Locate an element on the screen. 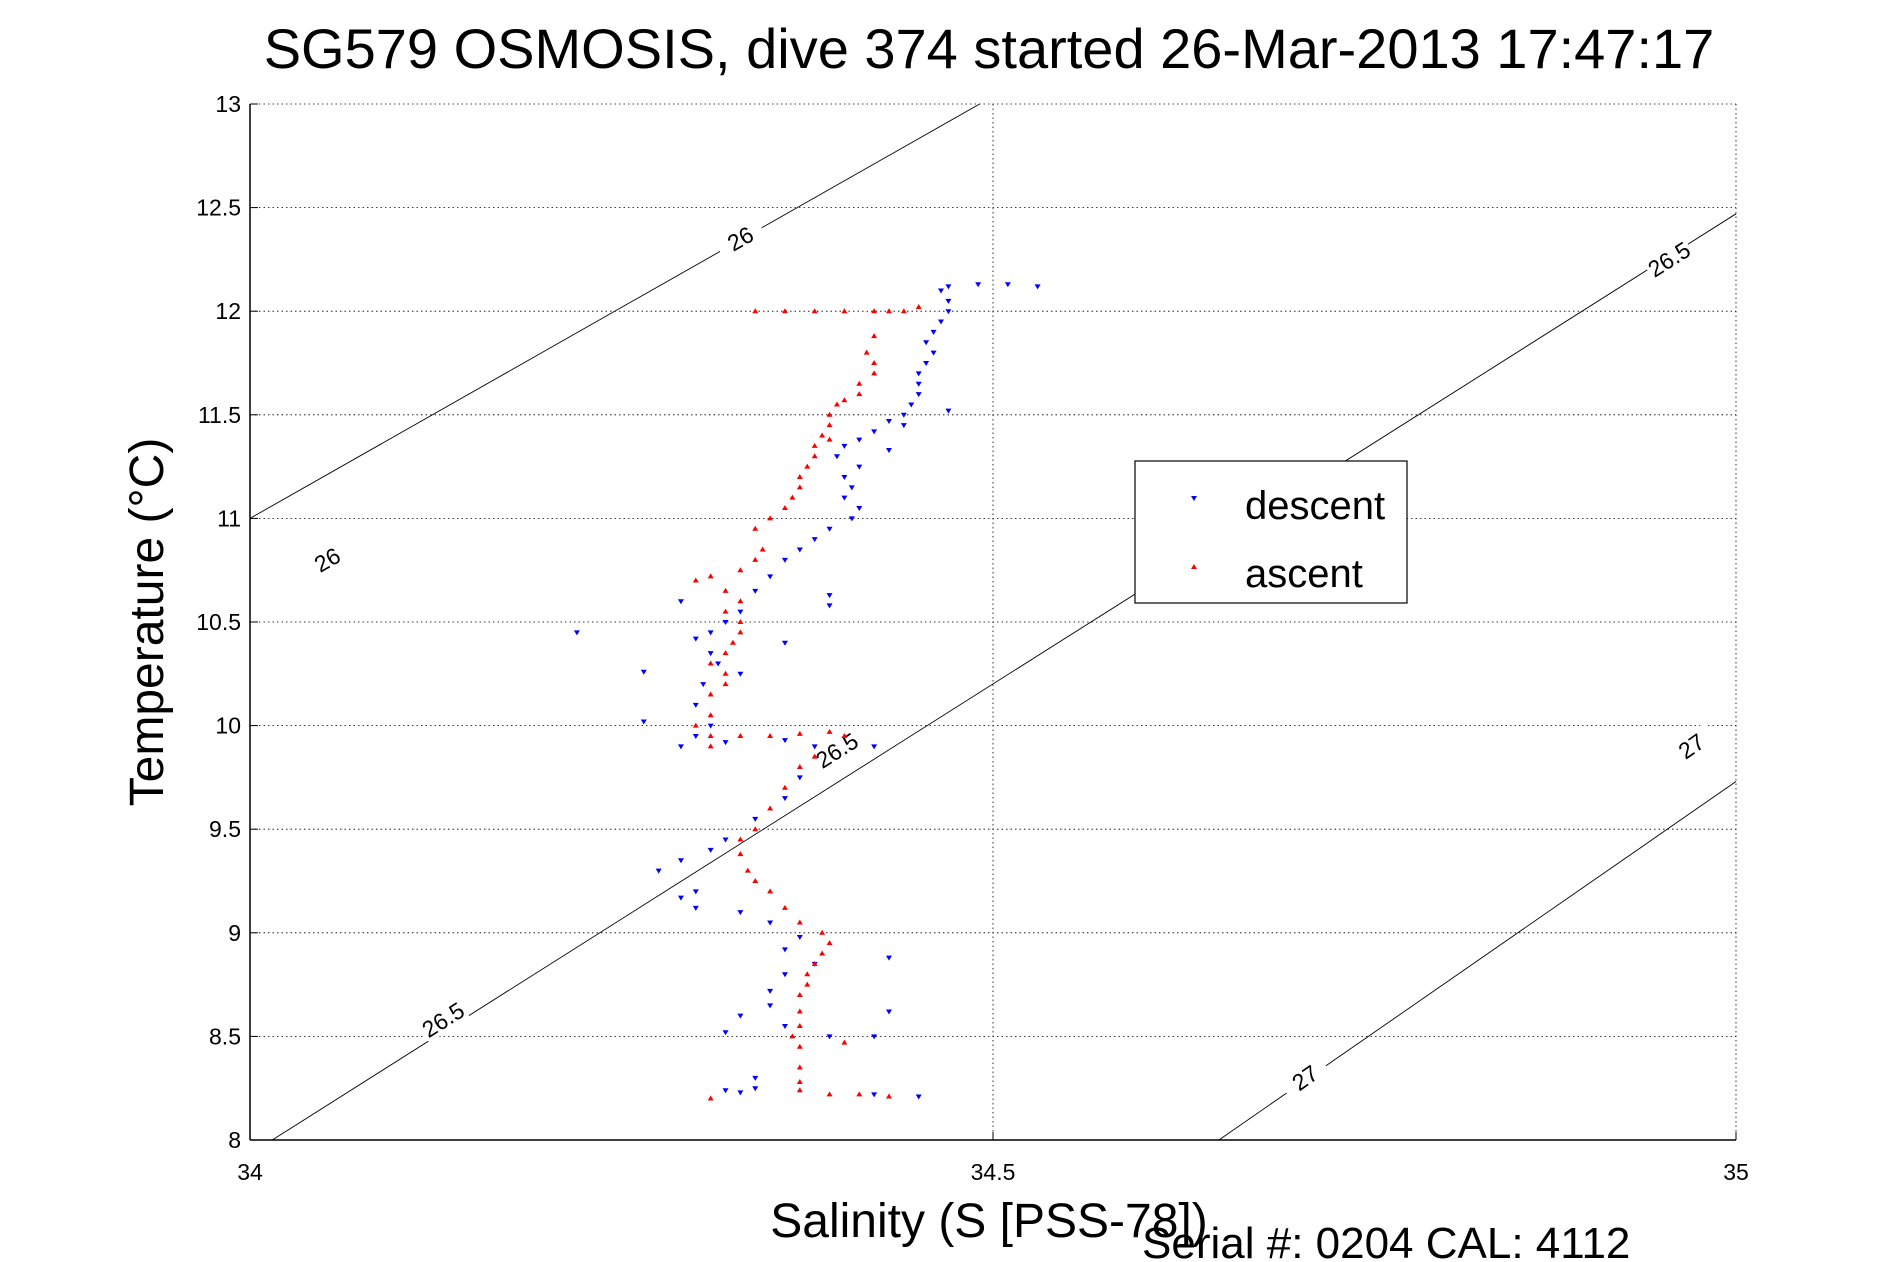 The image size is (1891, 1262). y-tick-label: 9 is located at coordinates (234, 933).